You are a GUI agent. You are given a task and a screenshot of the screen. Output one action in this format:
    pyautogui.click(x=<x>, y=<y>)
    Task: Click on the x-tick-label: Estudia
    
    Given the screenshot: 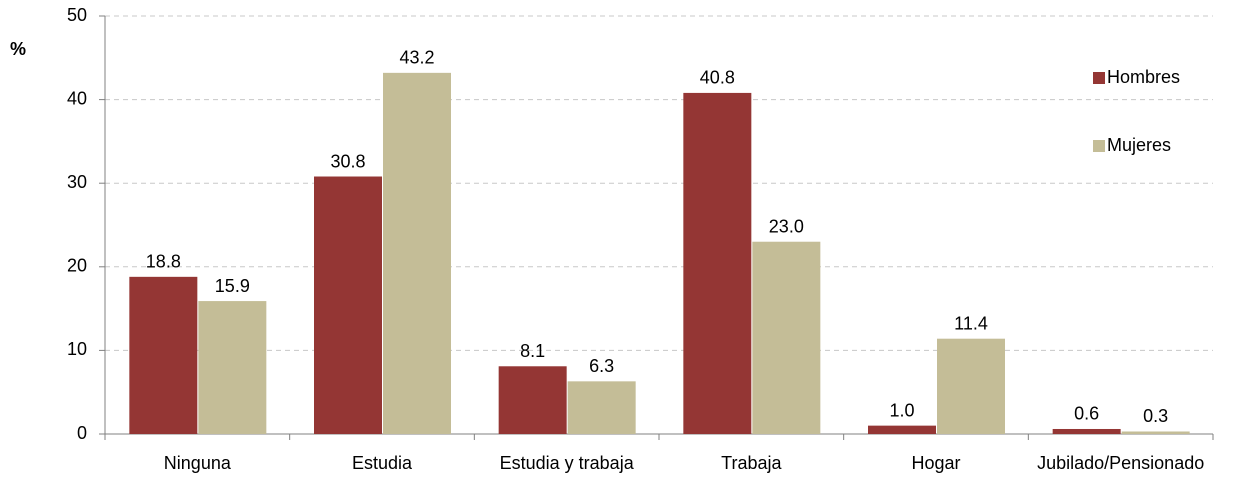 What is the action you would take?
    pyautogui.click(x=382, y=463)
    